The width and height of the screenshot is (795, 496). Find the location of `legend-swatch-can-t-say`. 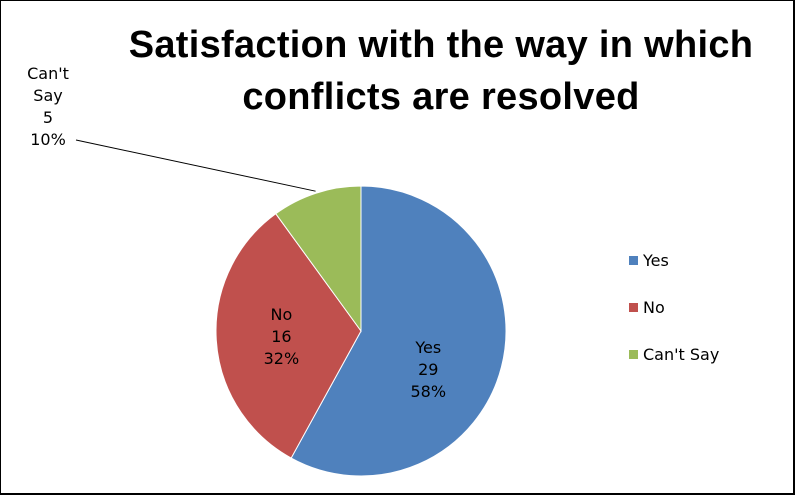

legend-swatch-can-t-say is located at coordinates (633, 354).